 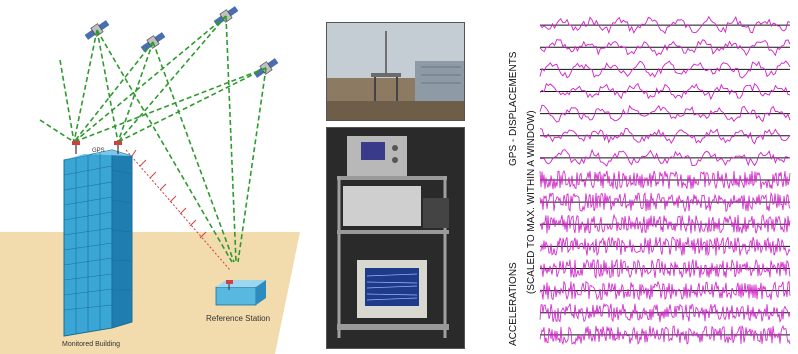 What do you see at coordinates (91, 344) in the screenshot?
I see `monitored-building-label: Monitored Building` at bounding box center [91, 344].